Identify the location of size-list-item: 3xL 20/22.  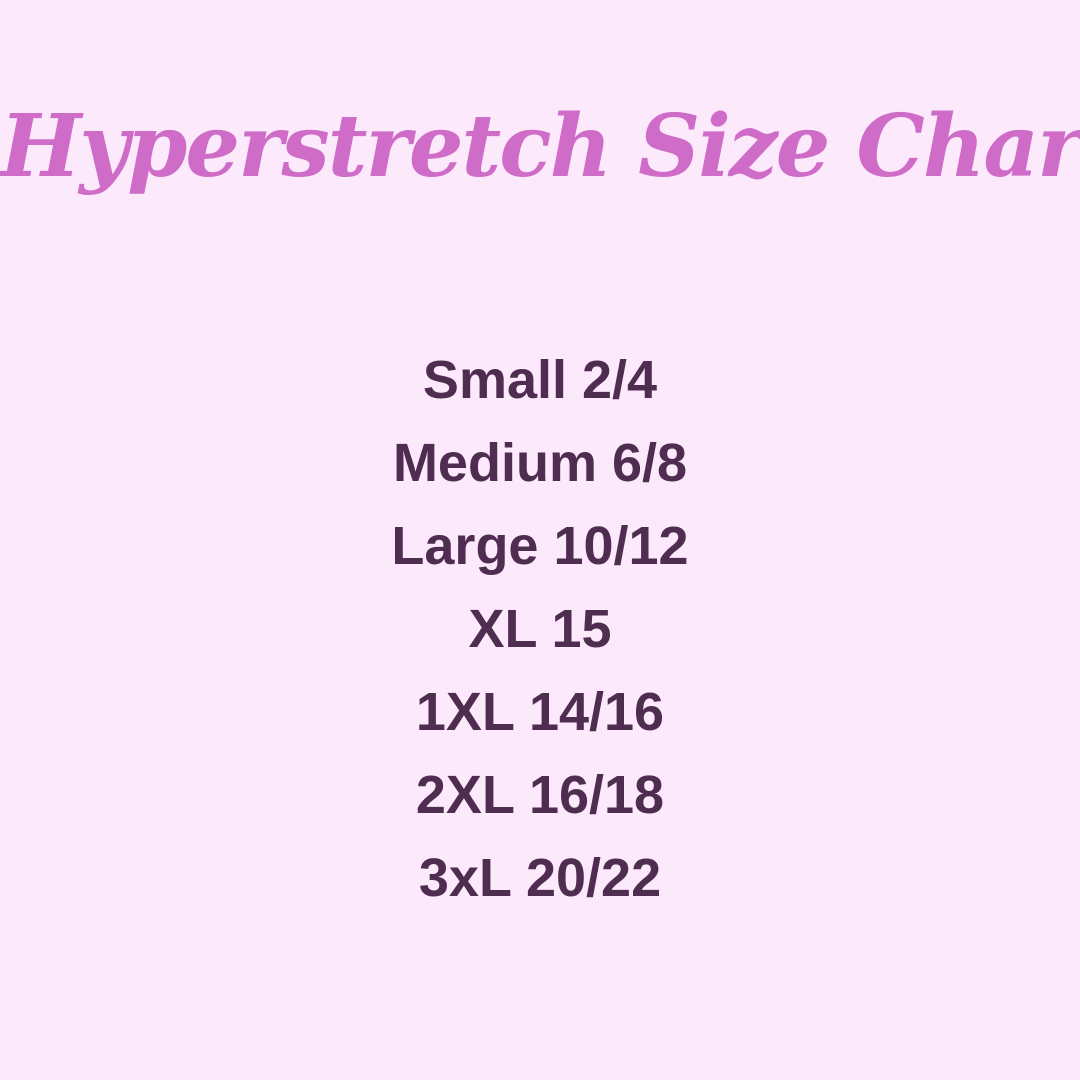
(540, 878).